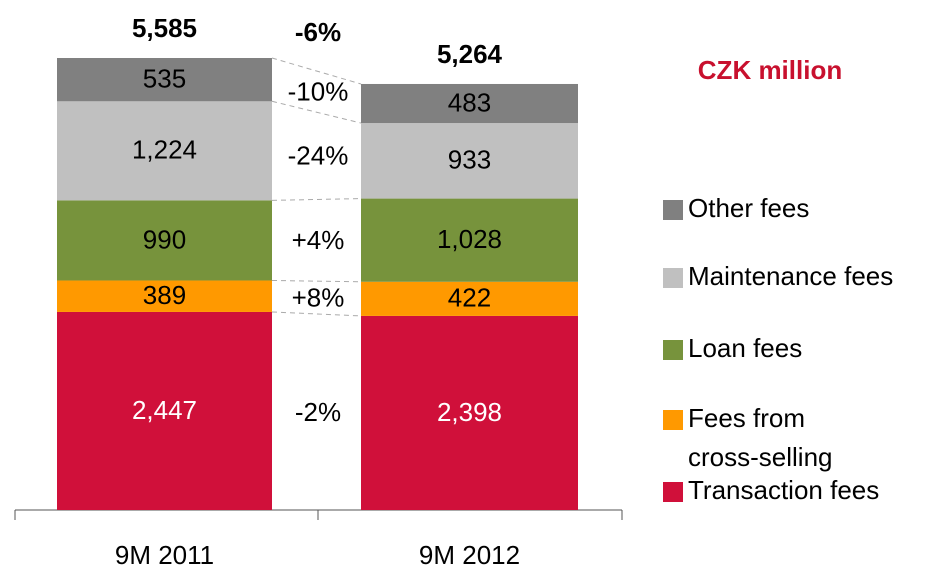  Describe the element at coordinates (770, 70) in the screenshot. I see `chart-subtitle: CZK million` at that location.